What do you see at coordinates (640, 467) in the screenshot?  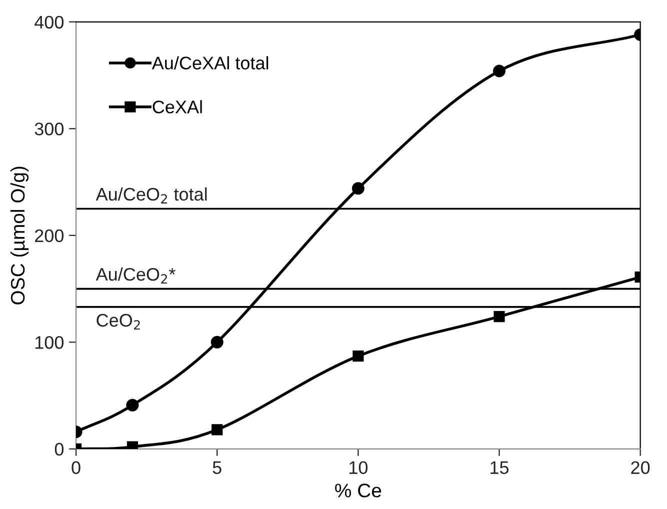 I see `x-tick-label: 20` at bounding box center [640, 467].